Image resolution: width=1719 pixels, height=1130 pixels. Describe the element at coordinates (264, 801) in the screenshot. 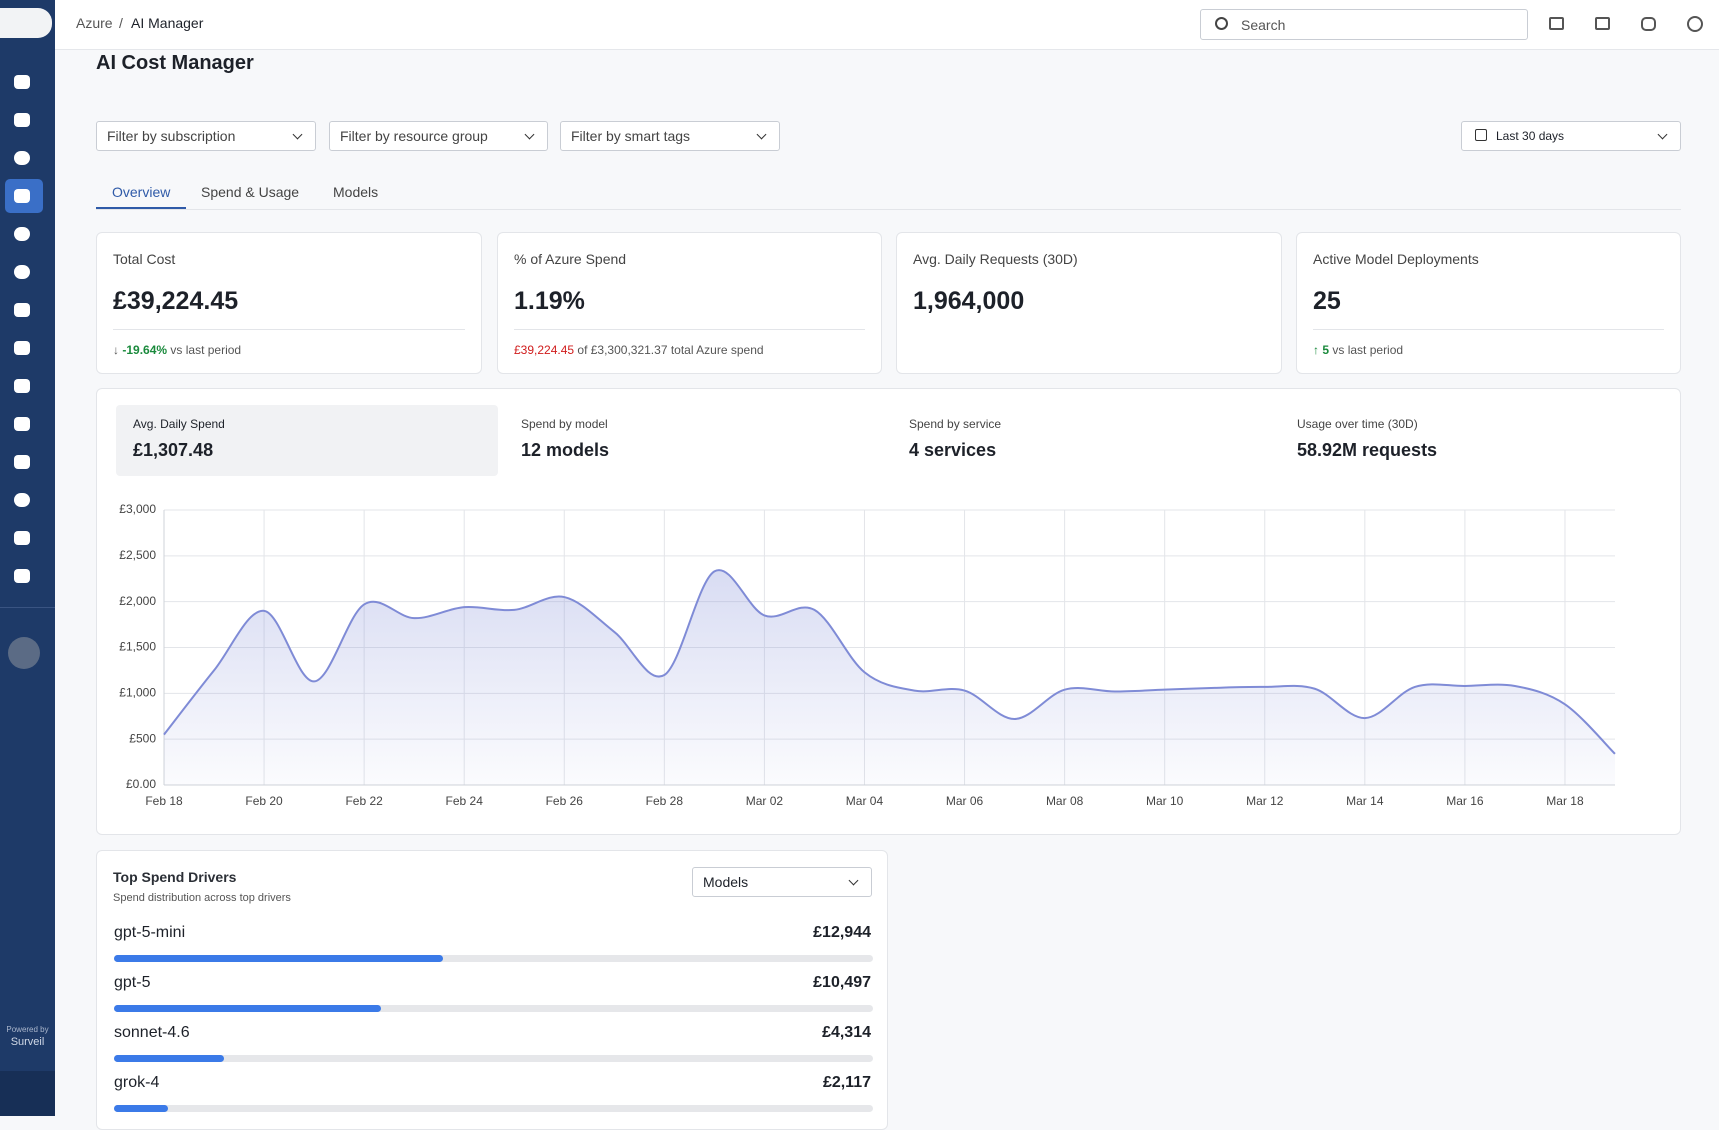

I see `x-tick-label: Feb 20` at that location.